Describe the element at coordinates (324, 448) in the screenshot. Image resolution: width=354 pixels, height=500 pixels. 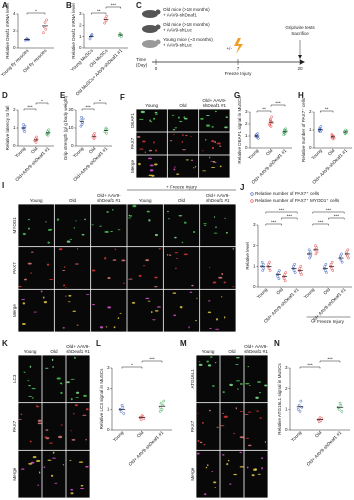
I see `x-tick-label: Old+ AAV9-shDeaf1 #1` at that location.